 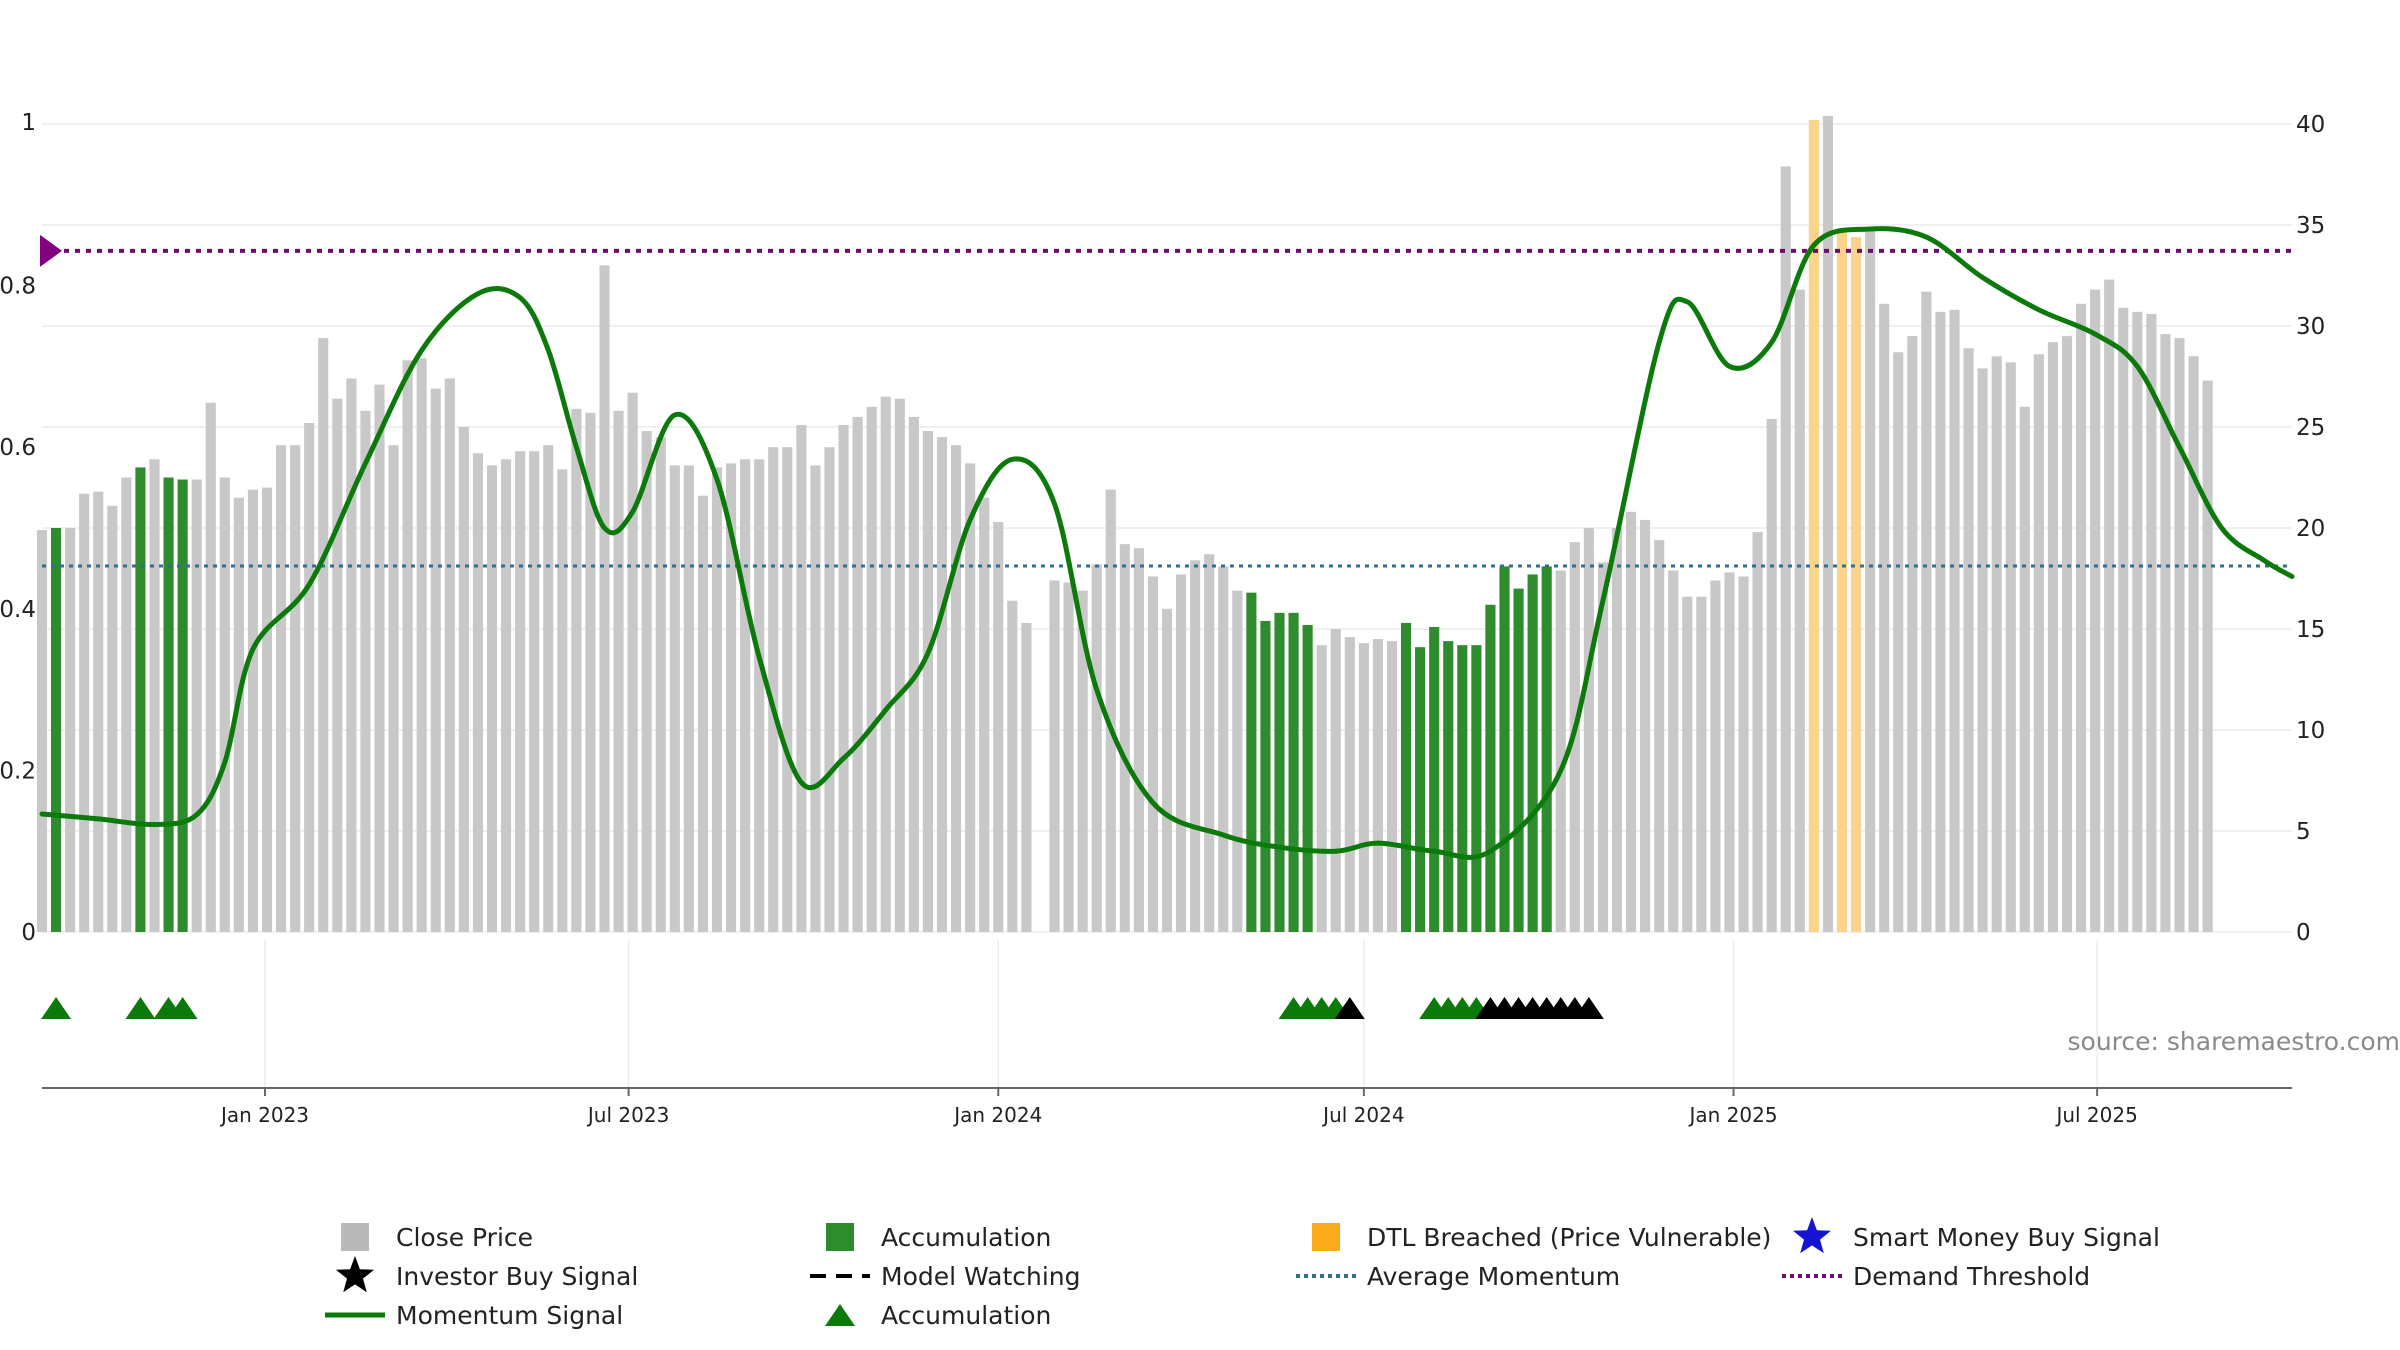 What do you see at coordinates (474, 1315) in the screenshot?
I see `legend-item-momentum: Momentum Signal` at bounding box center [474, 1315].